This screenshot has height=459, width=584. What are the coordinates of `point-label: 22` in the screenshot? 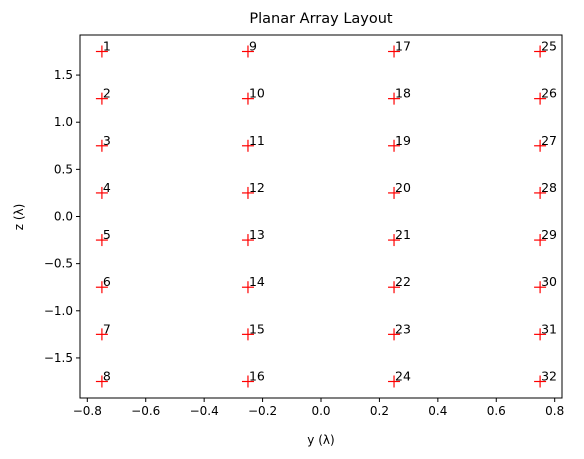 It's located at (403, 281).